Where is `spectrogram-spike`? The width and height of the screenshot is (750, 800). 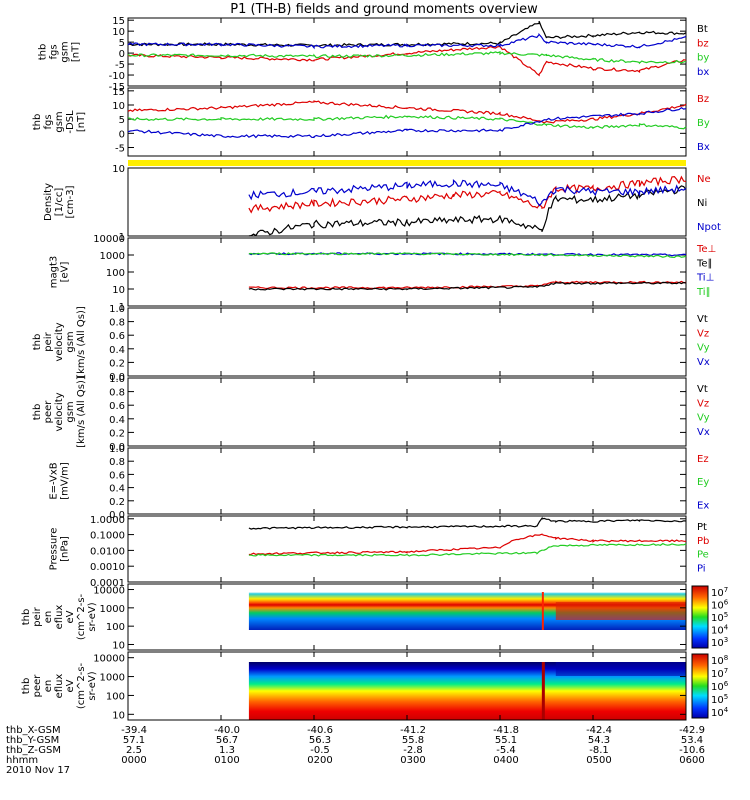 spectrogram-spike is located at coordinates (543, 691).